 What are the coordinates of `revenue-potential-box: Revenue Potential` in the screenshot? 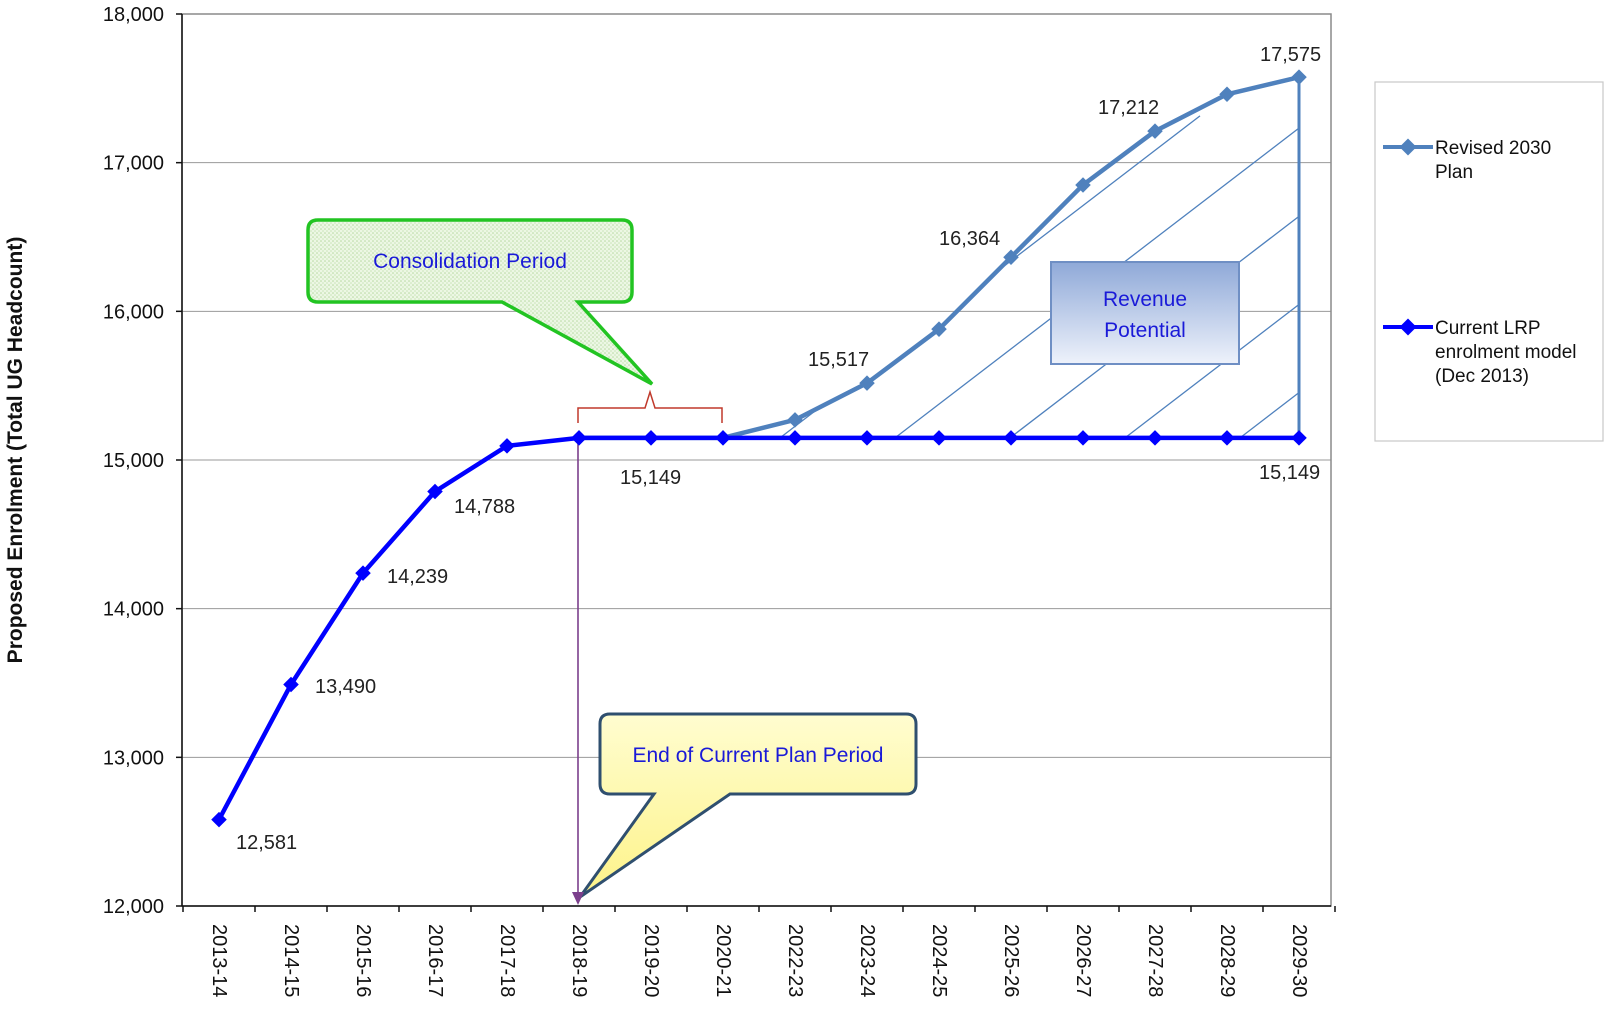 It's located at (1145, 313).